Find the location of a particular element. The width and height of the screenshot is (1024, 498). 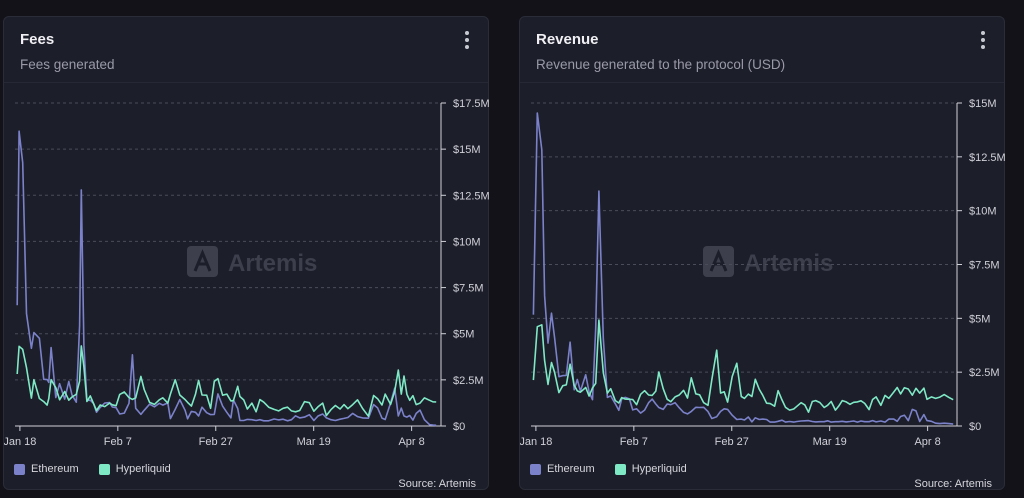

chart-title: Fees is located at coordinates (37, 39).